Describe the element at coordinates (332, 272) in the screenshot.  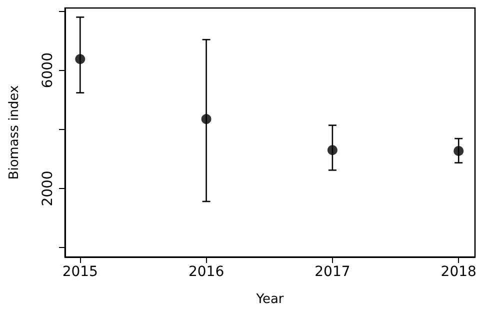
I see `x-tick-label: 2017` at that location.